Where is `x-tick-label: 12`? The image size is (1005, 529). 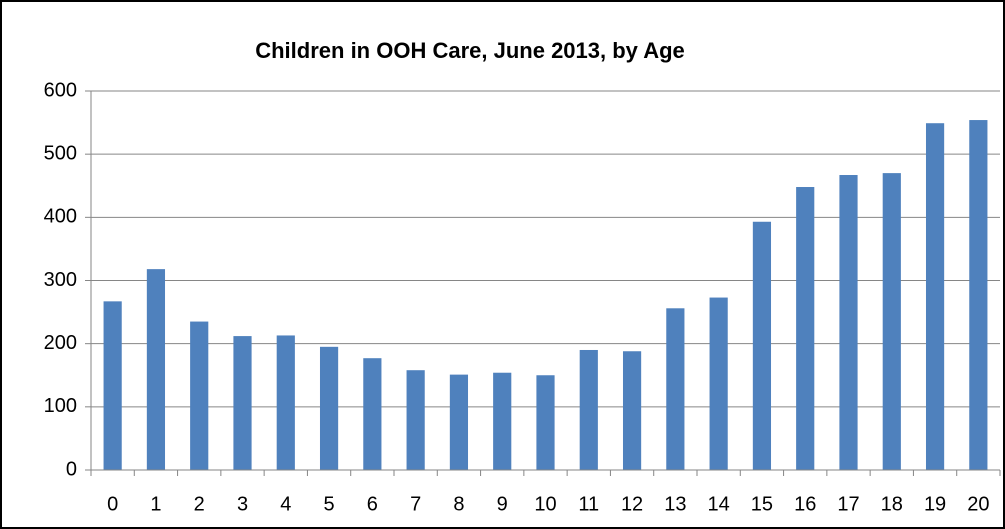
x-tick-label: 12 is located at coordinates (632, 504).